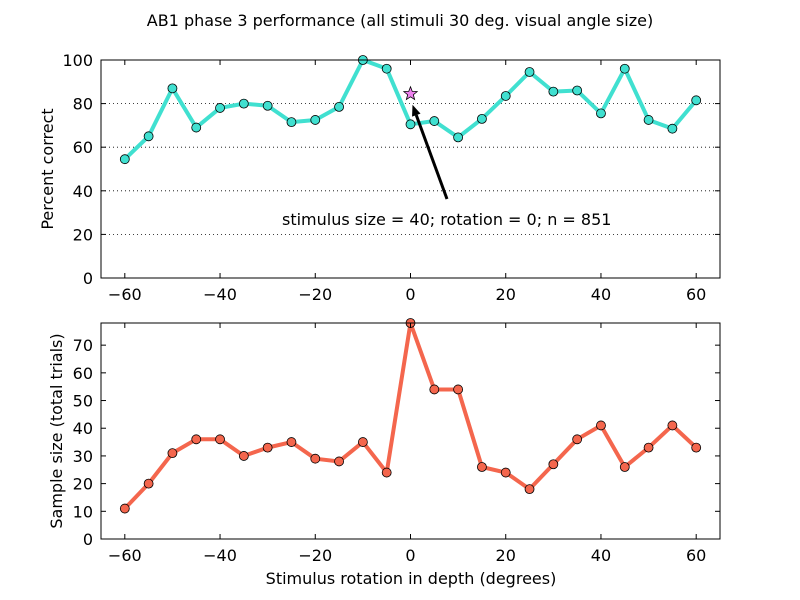  I want to click on bottom-xtick-label: −40, so click(220, 555).